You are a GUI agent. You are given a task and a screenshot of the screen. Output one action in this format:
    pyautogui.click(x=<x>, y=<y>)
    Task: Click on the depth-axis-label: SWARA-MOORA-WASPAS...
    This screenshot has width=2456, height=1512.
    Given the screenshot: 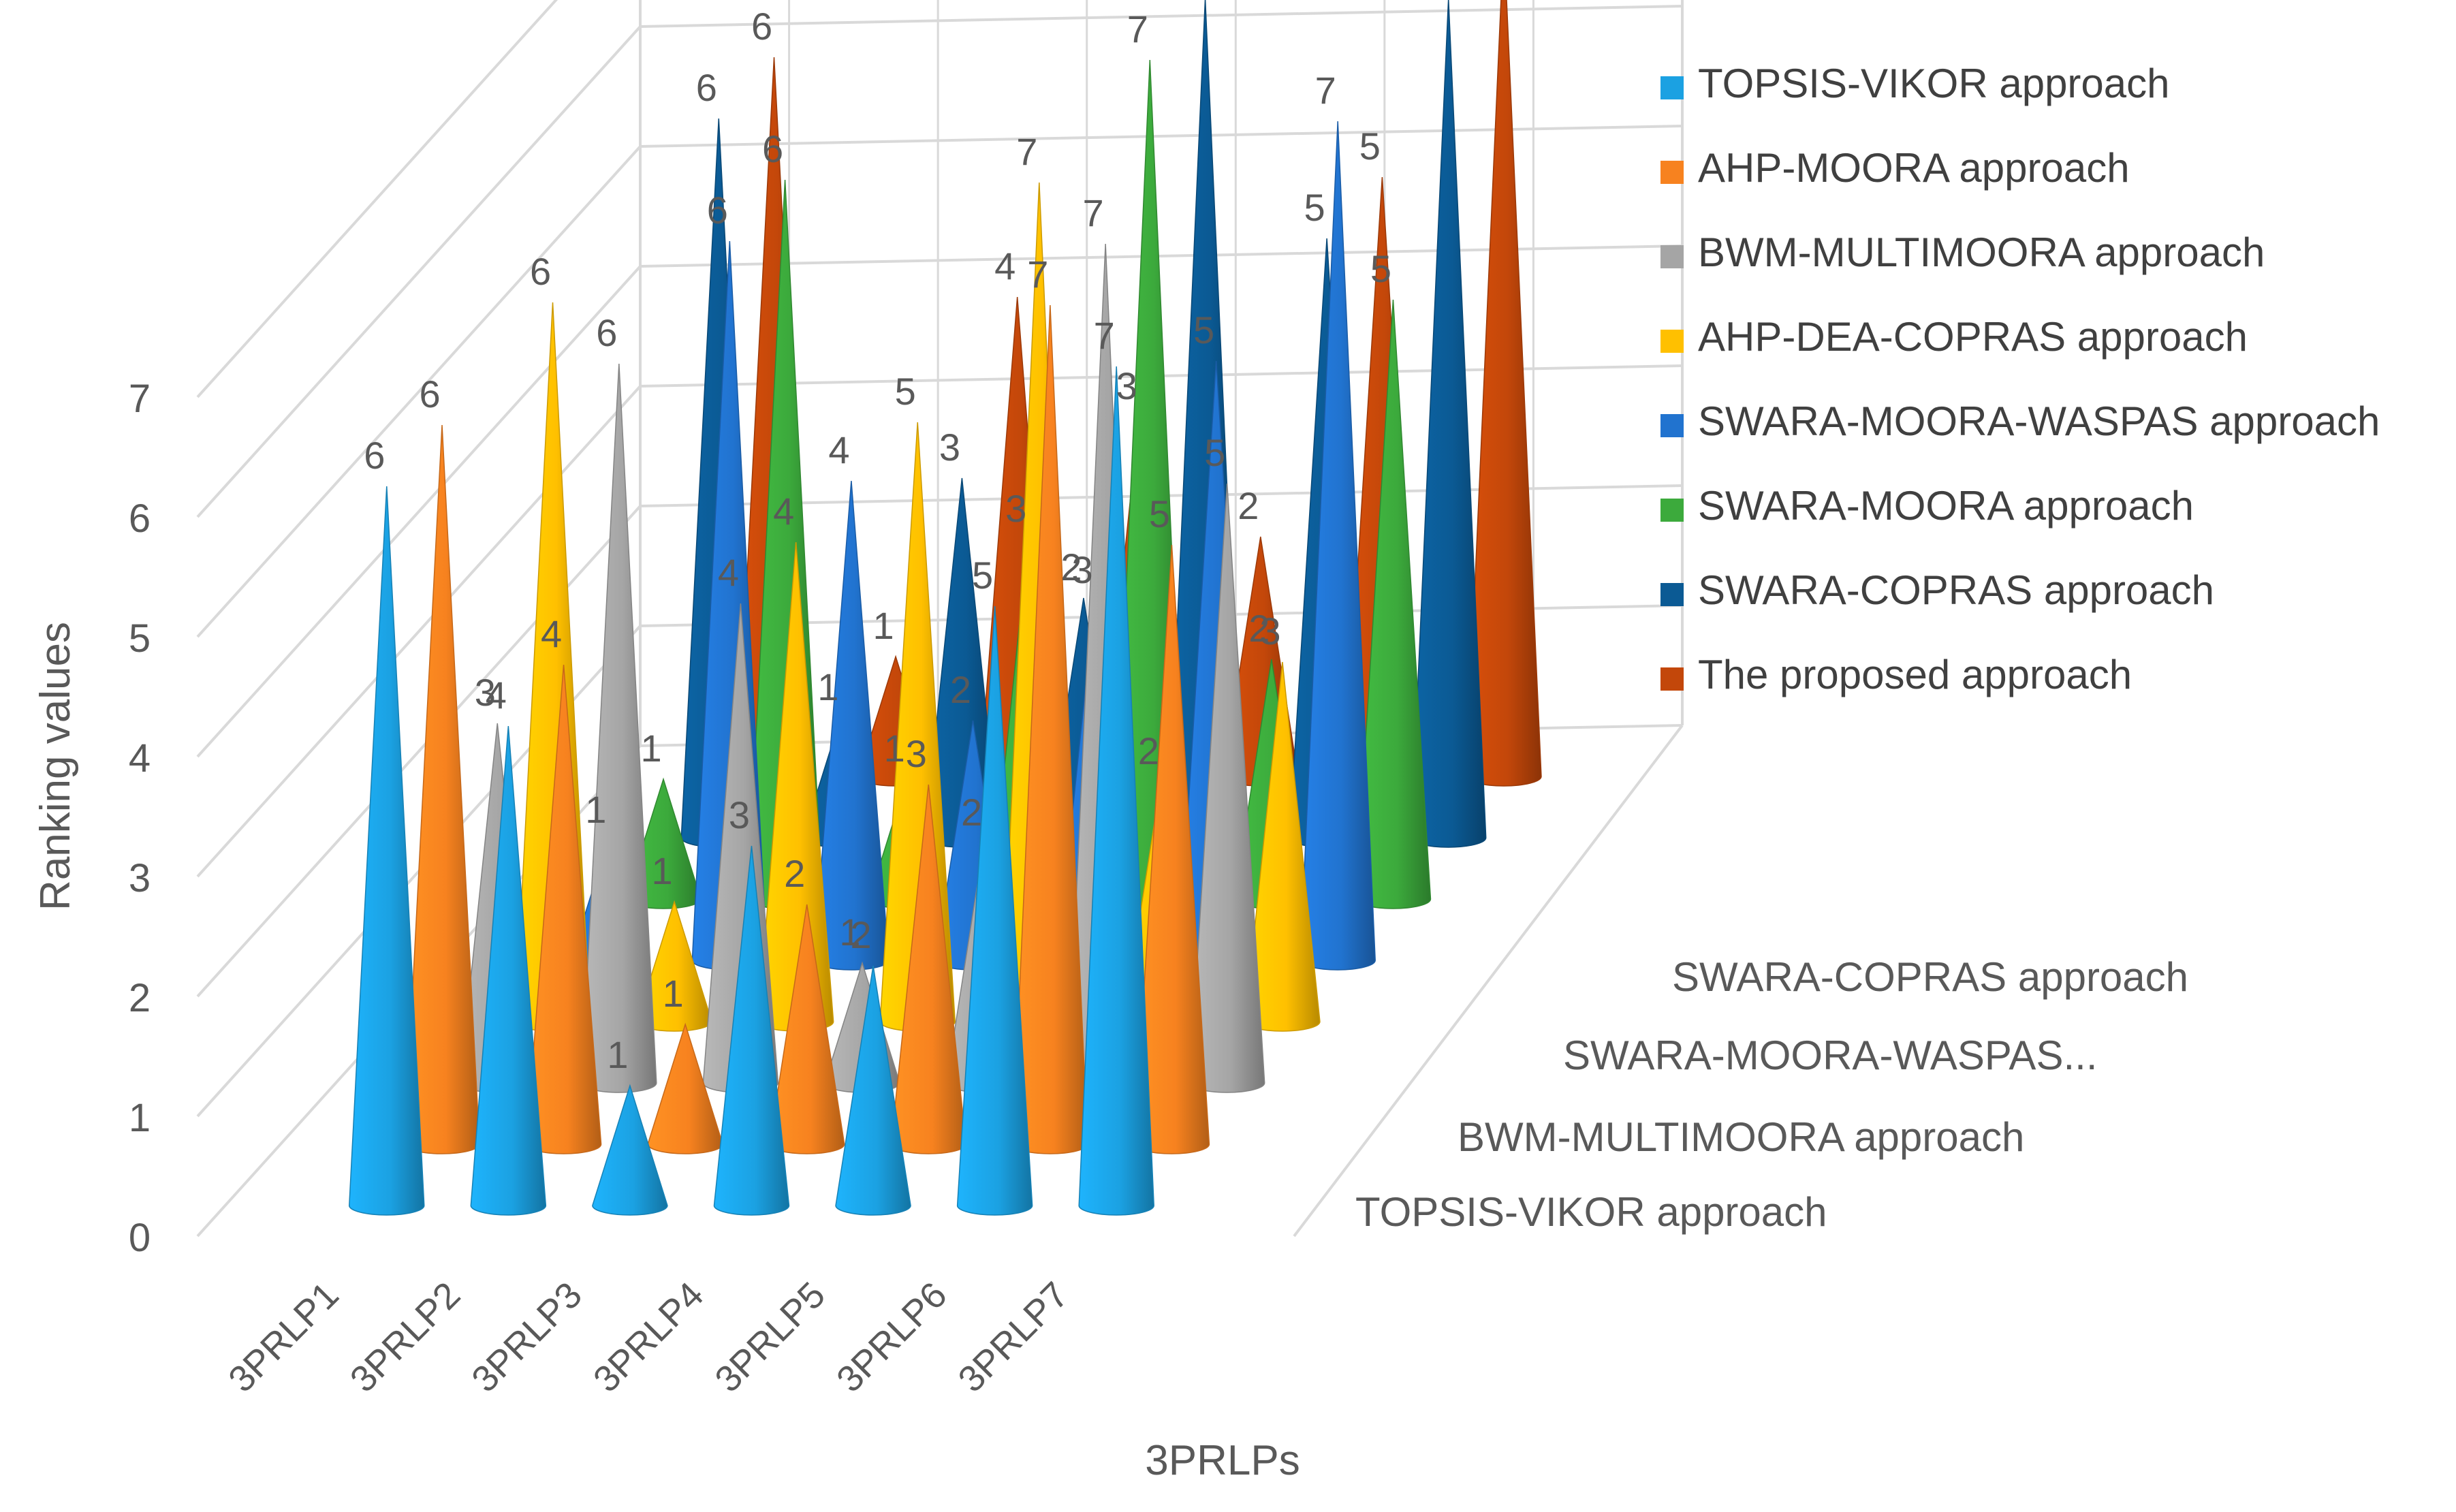 What is the action you would take?
    pyautogui.click(x=1830, y=1055)
    